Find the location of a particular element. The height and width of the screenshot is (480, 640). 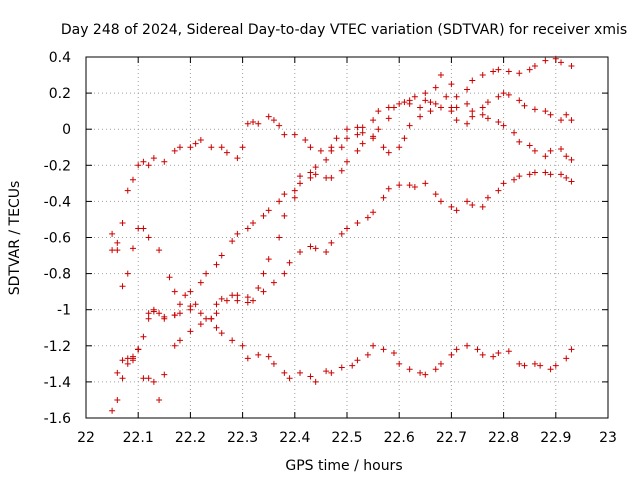

x-tick-label: 22.6 is located at coordinates (399, 438).